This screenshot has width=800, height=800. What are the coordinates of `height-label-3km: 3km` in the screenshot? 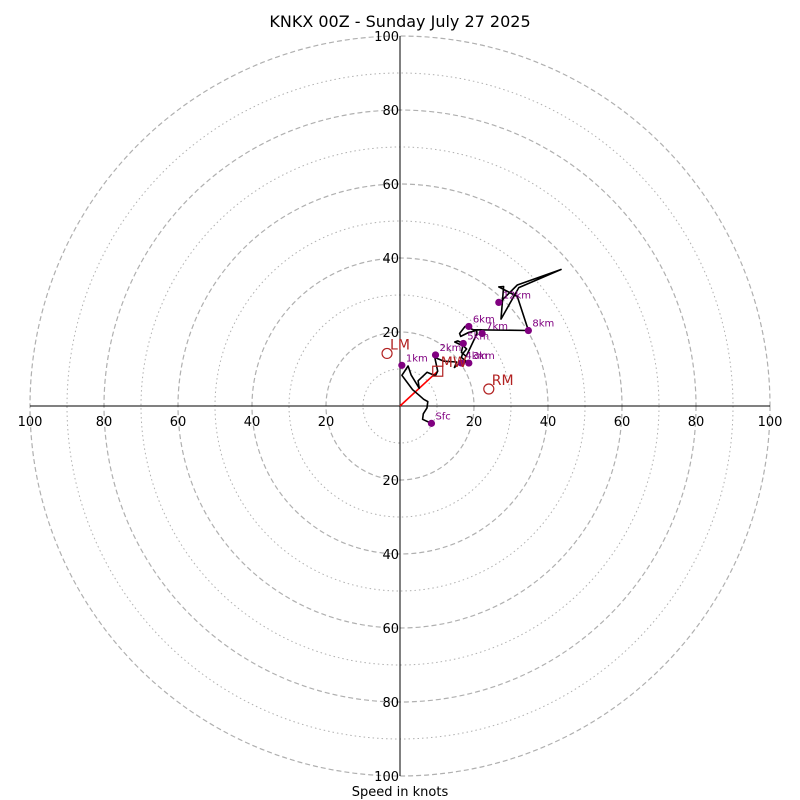 It's located at (484, 356).